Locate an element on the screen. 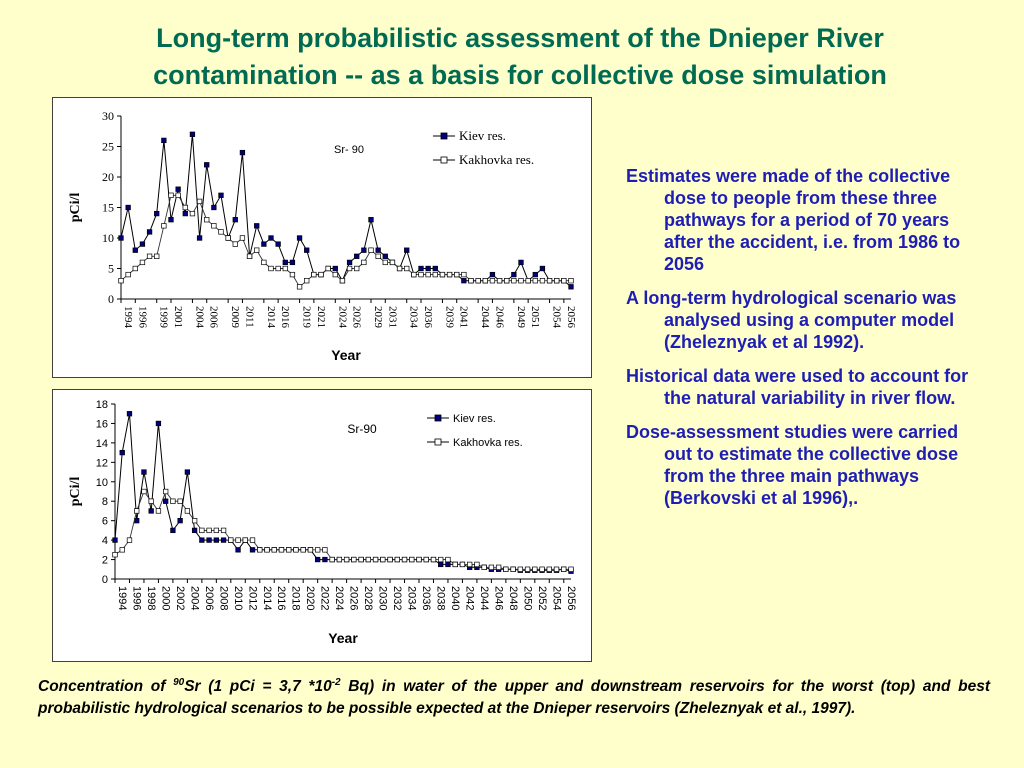  x-tick-label: 2036 is located at coordinates (428, 317).